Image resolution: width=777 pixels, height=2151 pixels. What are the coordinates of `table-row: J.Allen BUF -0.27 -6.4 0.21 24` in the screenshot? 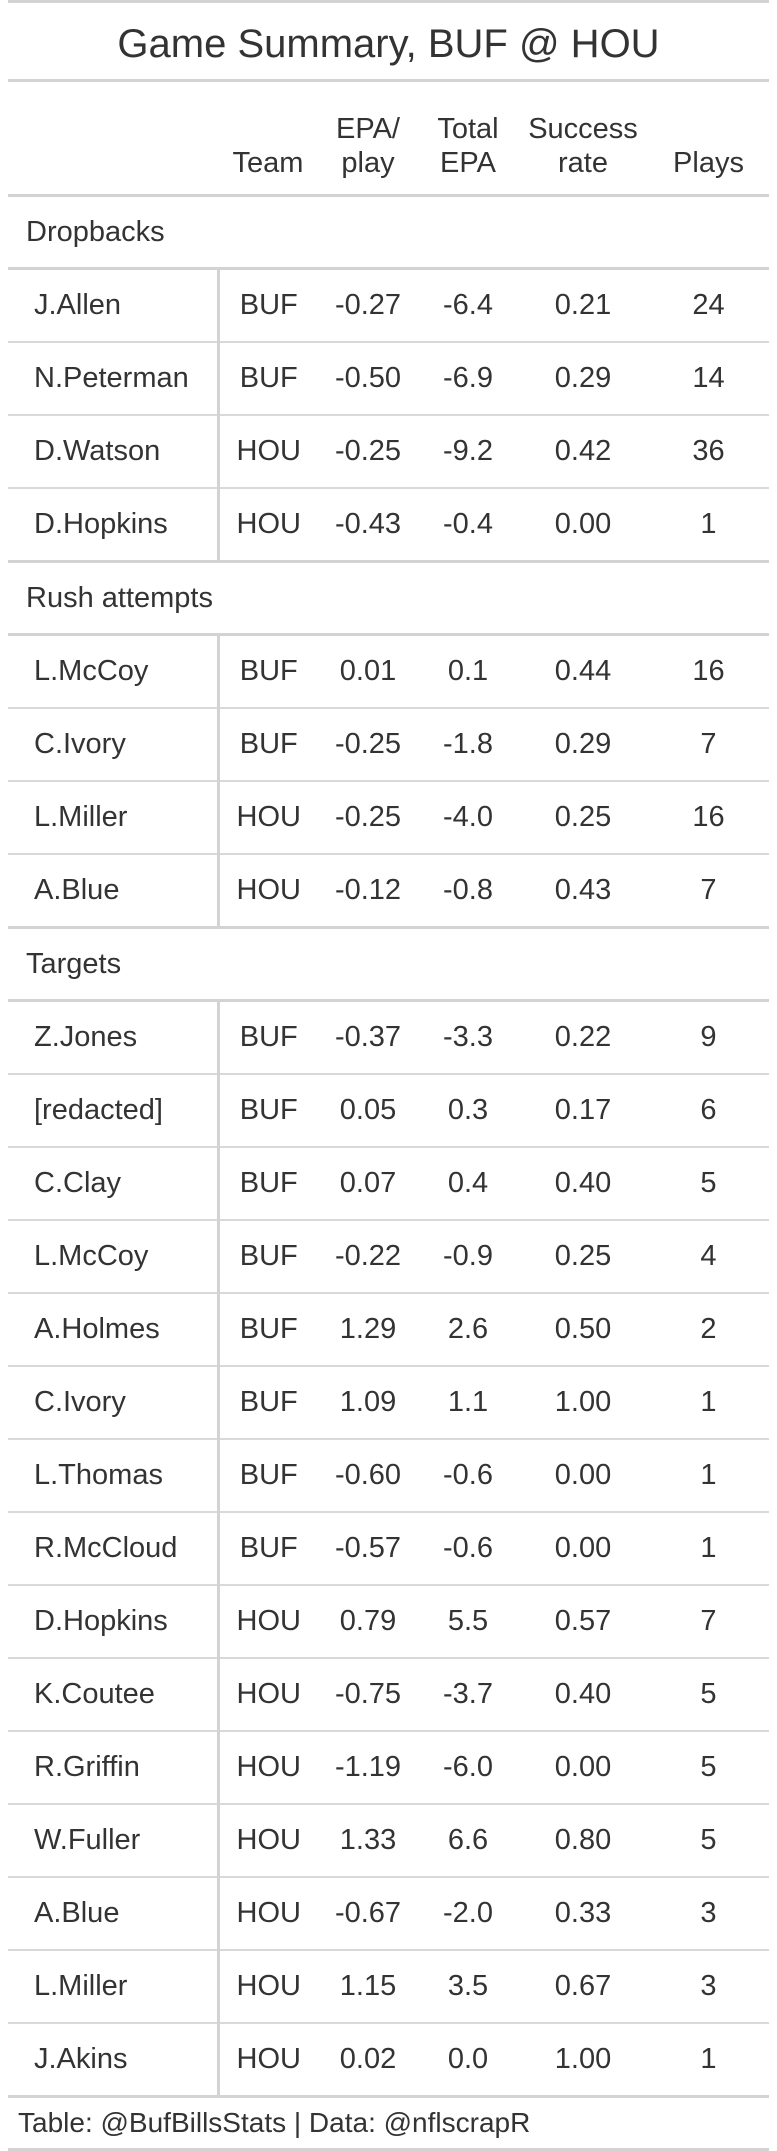 It's located at (388, 305).